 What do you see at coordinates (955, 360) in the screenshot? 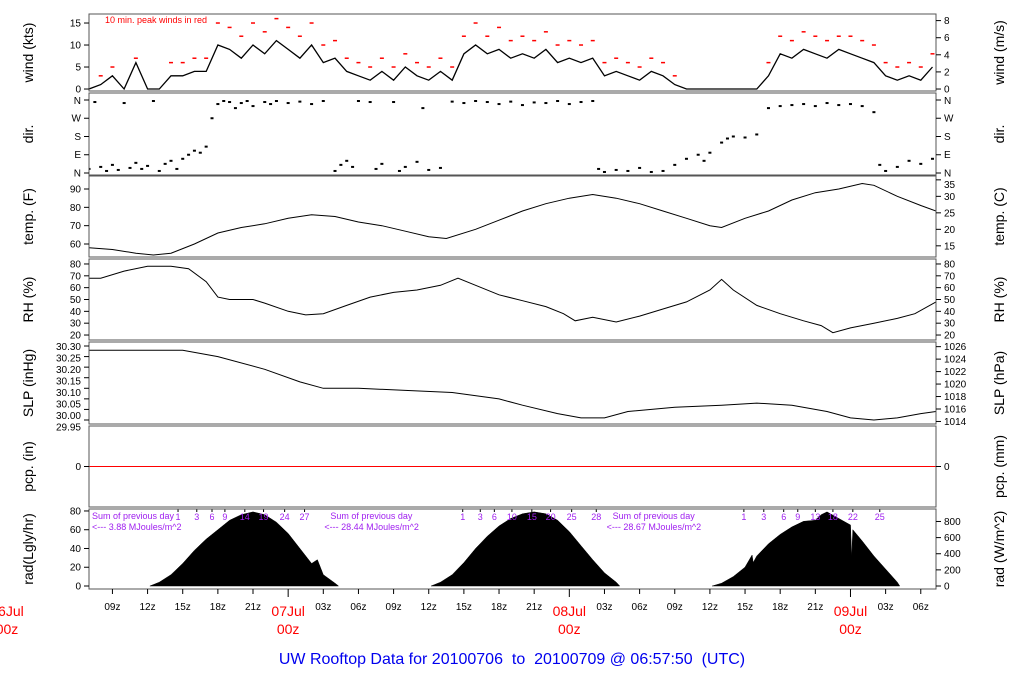
I see `right-tick-label: 1024` at bounding box center [955, 360].